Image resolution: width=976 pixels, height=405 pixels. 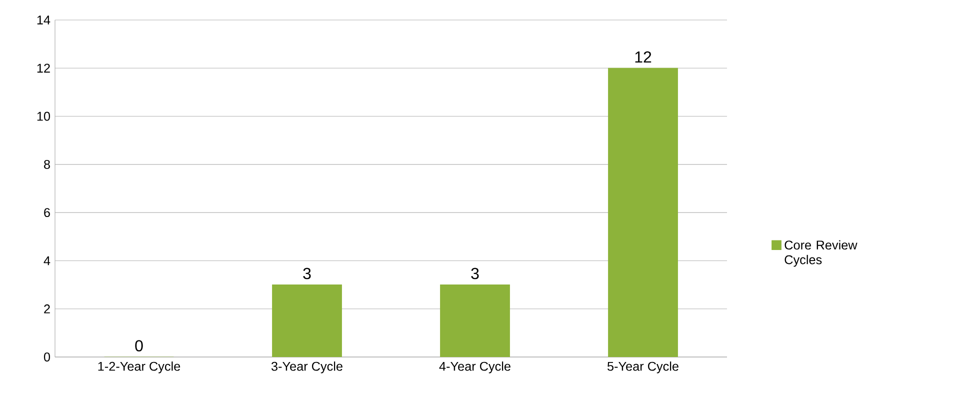 What do you see at coordinates (139, 346) in the screenshot?
I see `data-label: 0` at bounding box center [139, 346].